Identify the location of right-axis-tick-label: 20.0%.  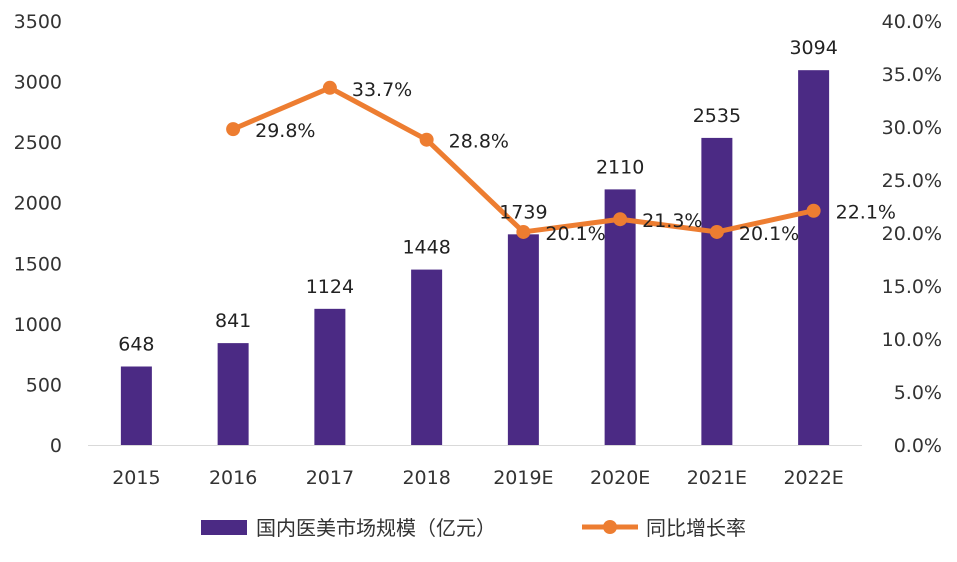
(912, 234).